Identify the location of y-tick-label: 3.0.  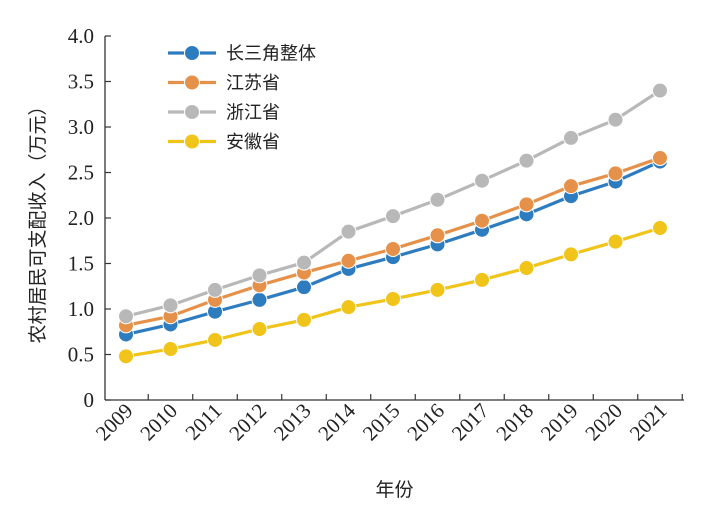
(81, 127).